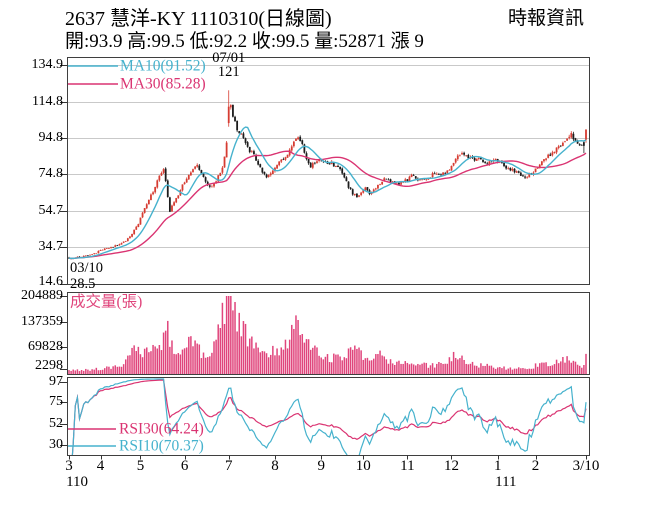 The height and width of the screenshot is (506, 656). Describe the element at coordinates (184, 466) in the screenshot. I see `month-label: 6` at that location.